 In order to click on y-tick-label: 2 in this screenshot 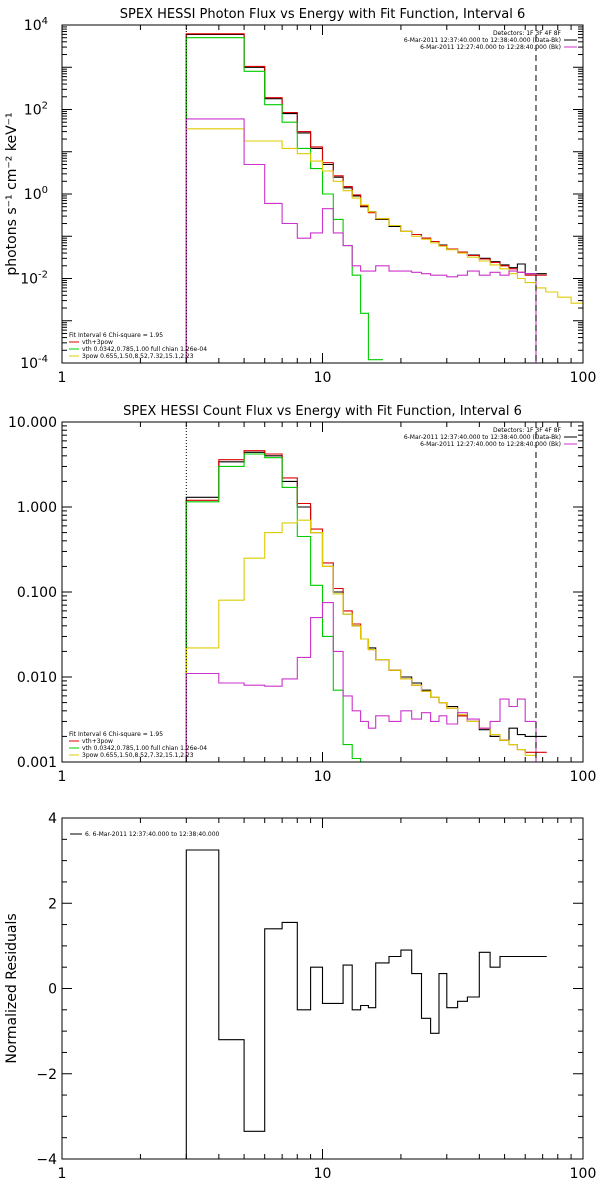, I will do `click(52, 904)`.